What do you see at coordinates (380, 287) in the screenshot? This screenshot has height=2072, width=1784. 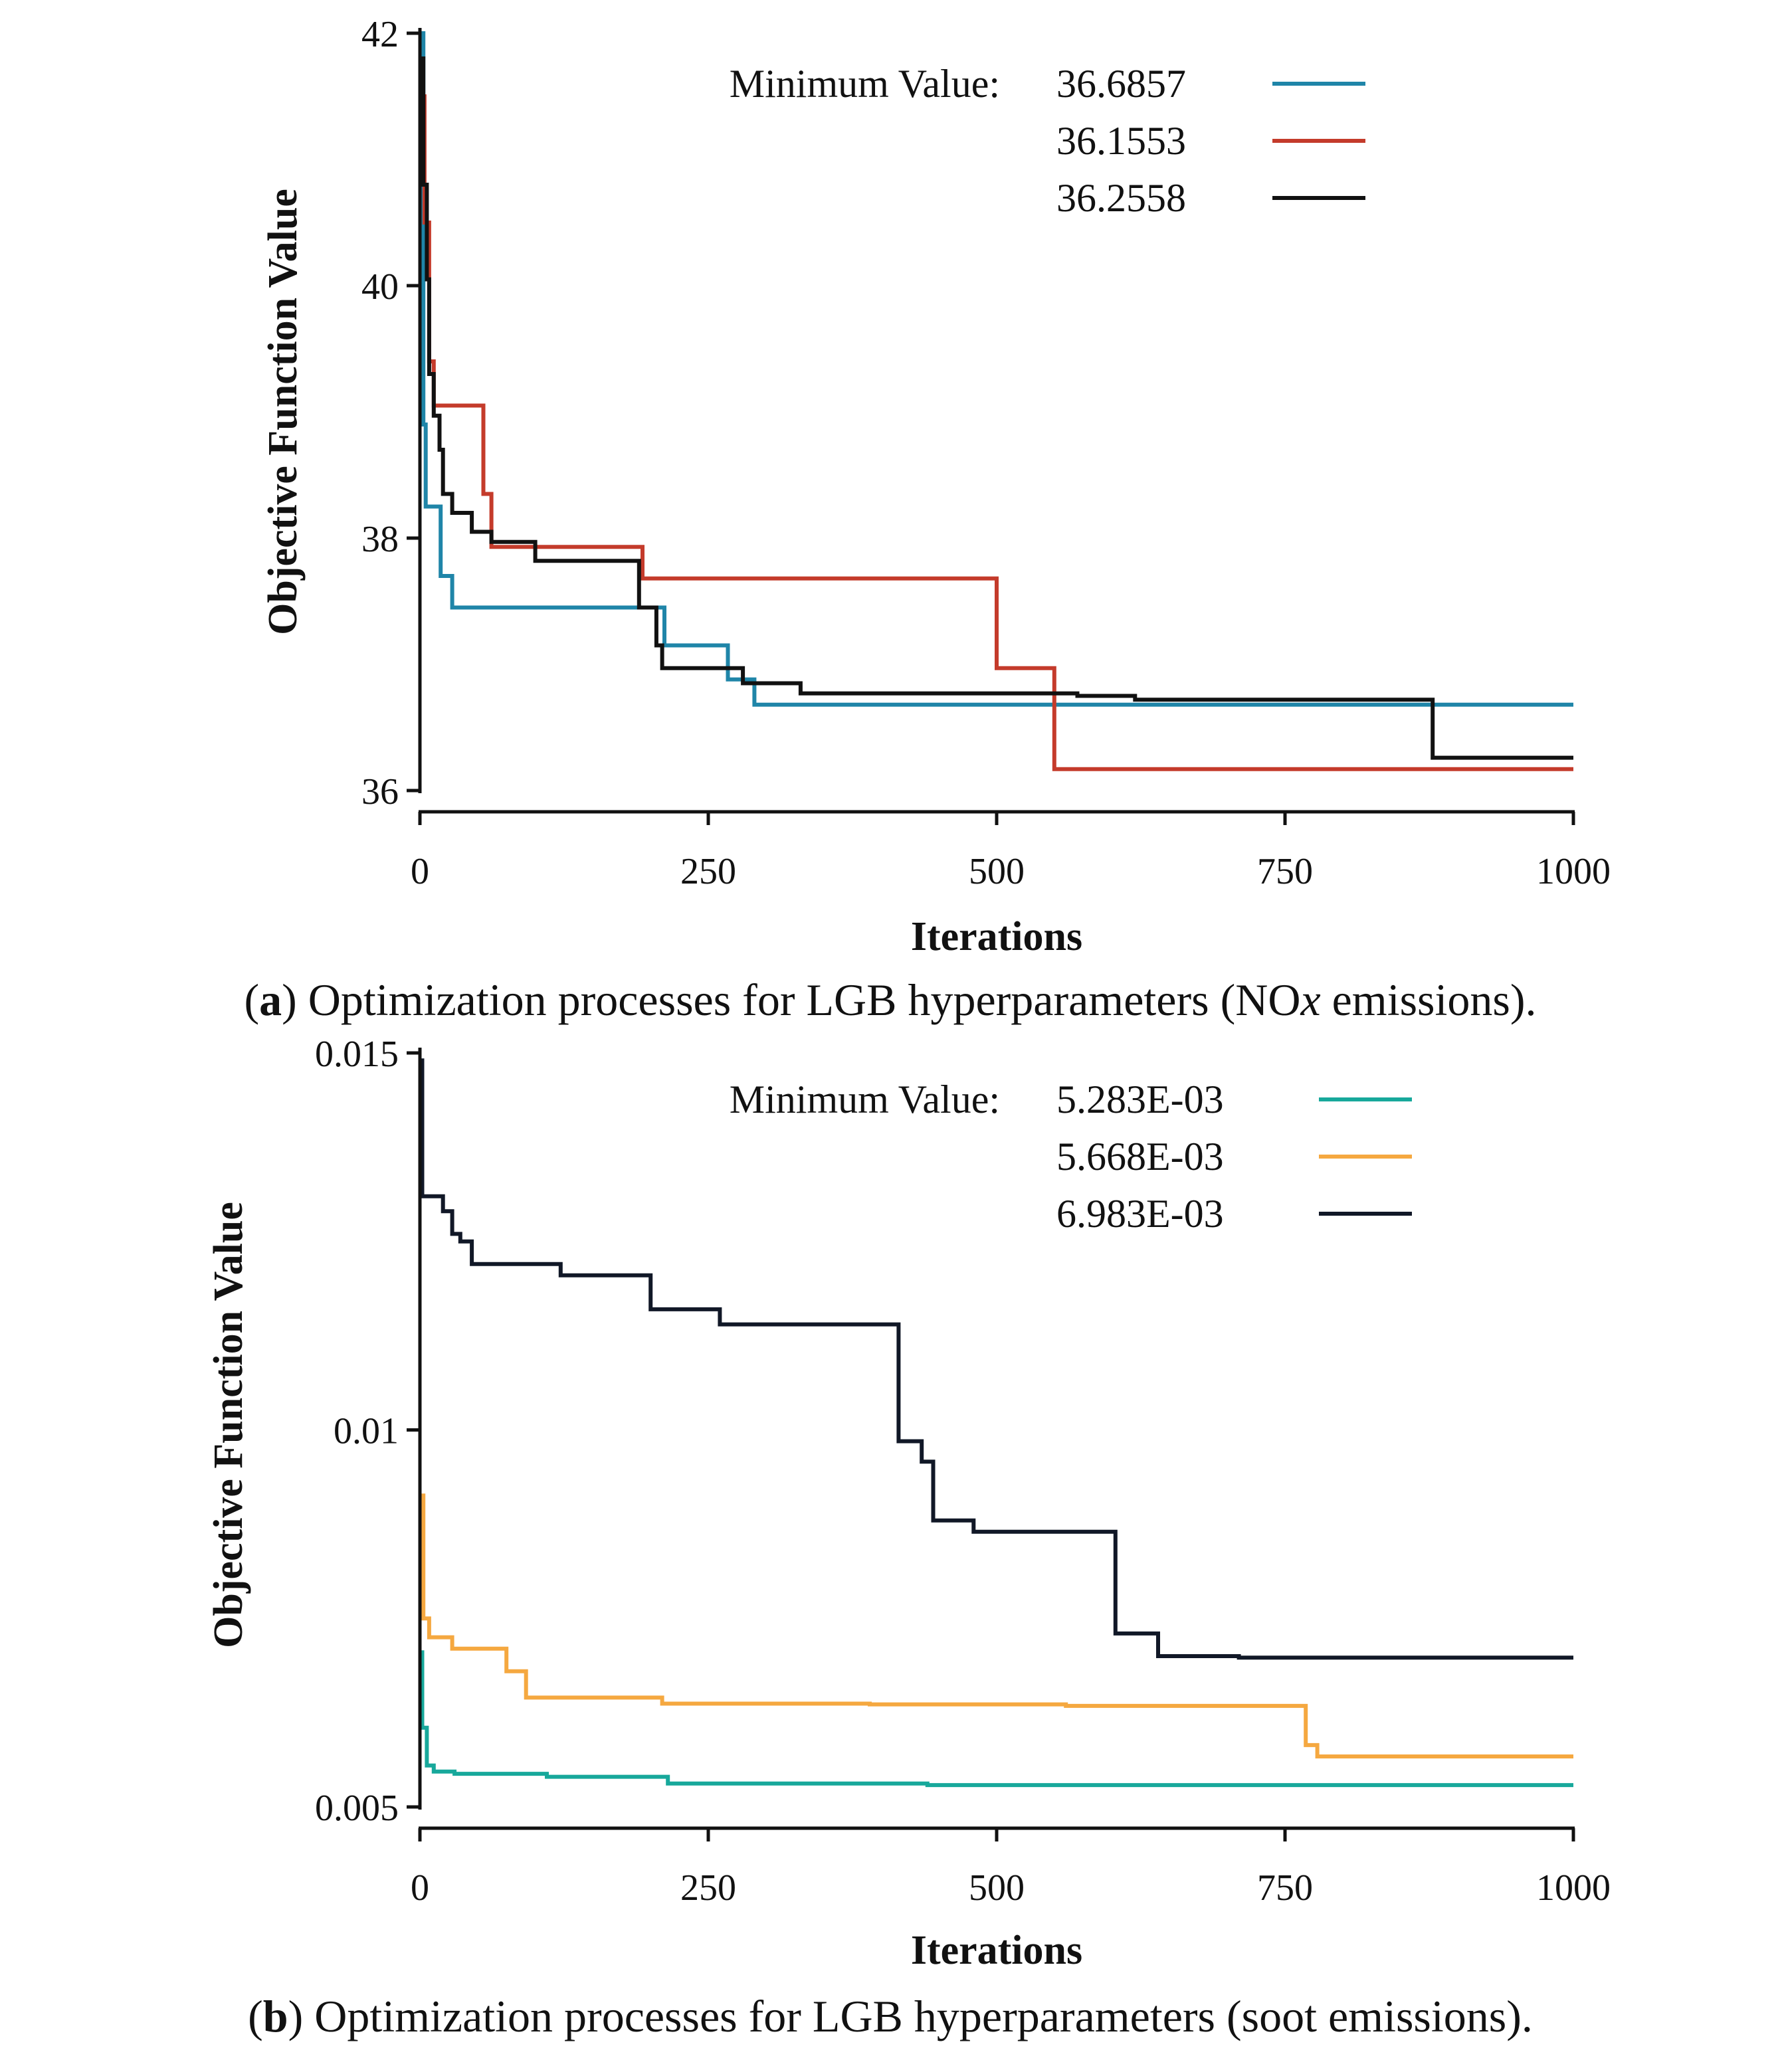 I see `panel-a-y-tick-label: 40` at bounding box center [380, 287].